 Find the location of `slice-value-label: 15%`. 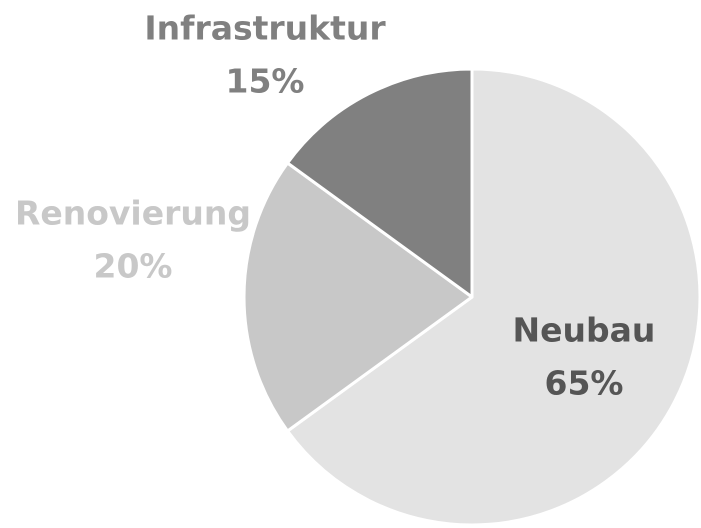

slice-value-label: 15% is located at coordinates (265, 81).